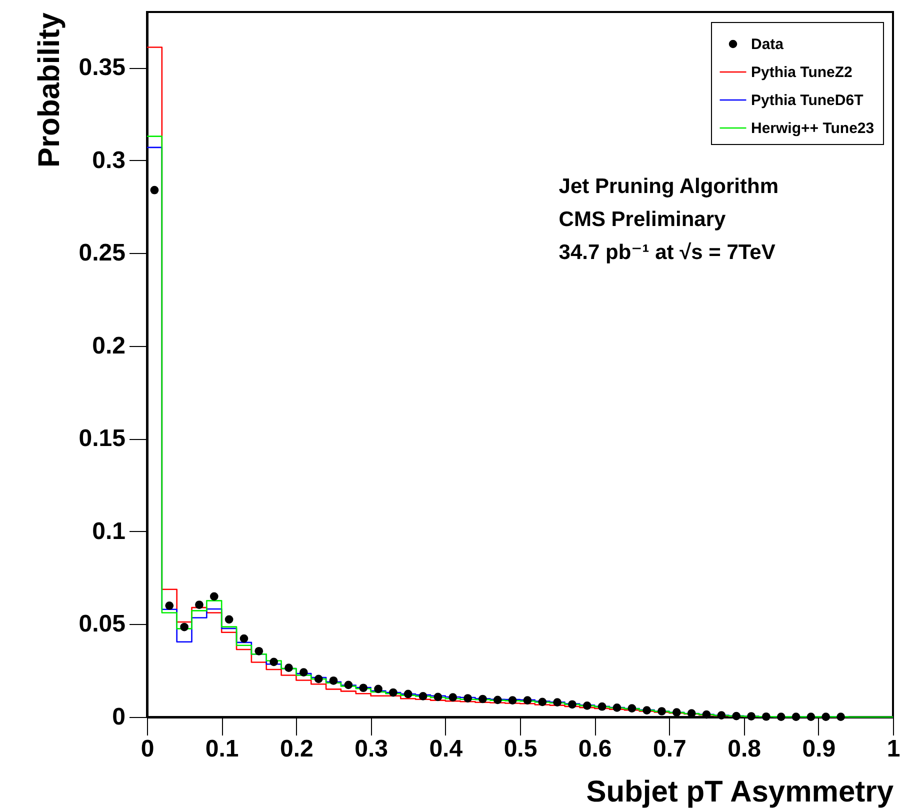 Image resolution: width=902 pixels, height=809 pixels. Describe the element at coordinates (102, 438) in the screenshot. I see `y-tick-label: 0.15` at that location.